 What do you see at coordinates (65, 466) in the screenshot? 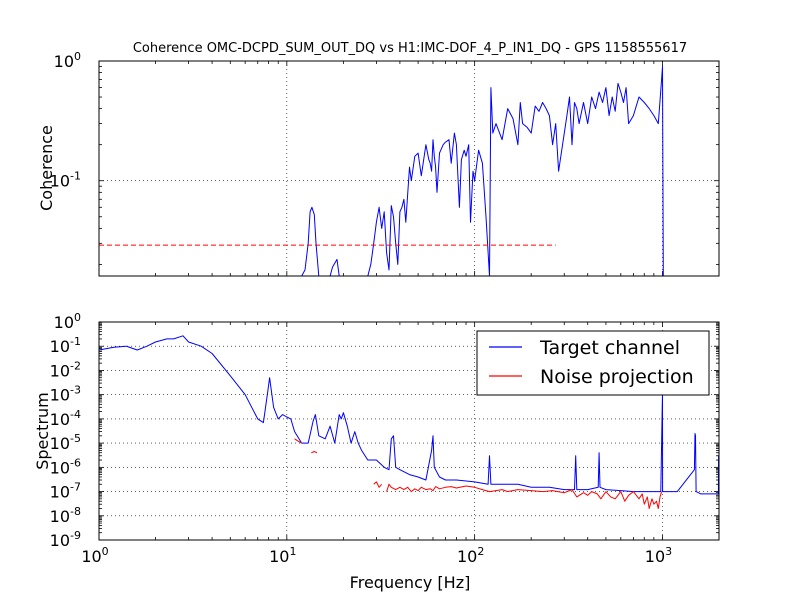
I see `y-tick-label: 10⁻⁶` at bounding box center [65, 466].